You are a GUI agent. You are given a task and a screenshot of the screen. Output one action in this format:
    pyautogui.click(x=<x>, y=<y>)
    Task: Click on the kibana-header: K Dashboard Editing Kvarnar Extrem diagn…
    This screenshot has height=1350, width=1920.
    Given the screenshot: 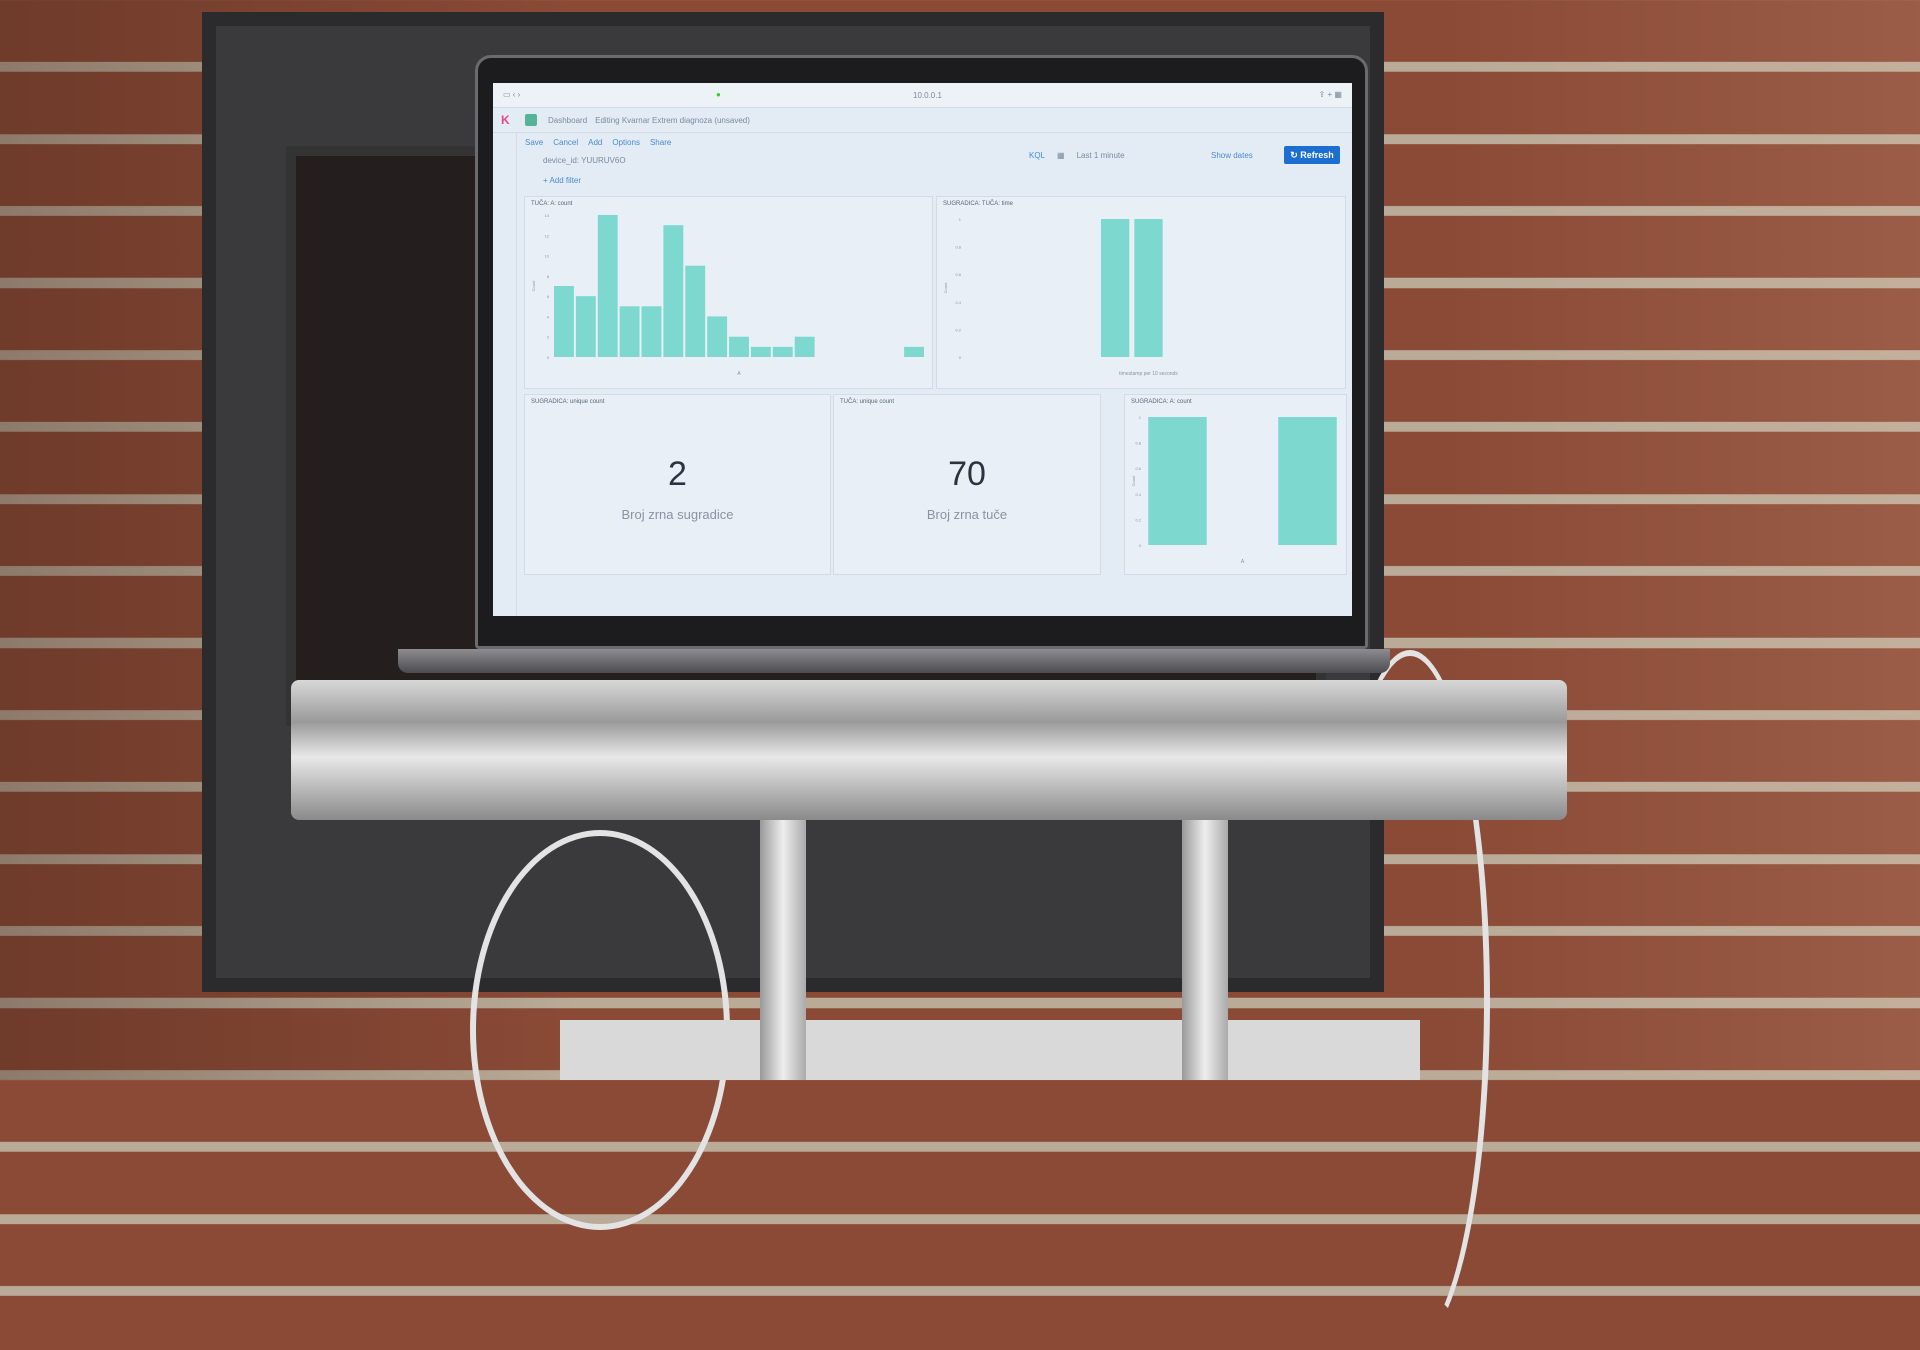 What is the action you would take?
    pyautogui.click(x=922, y=120)
    